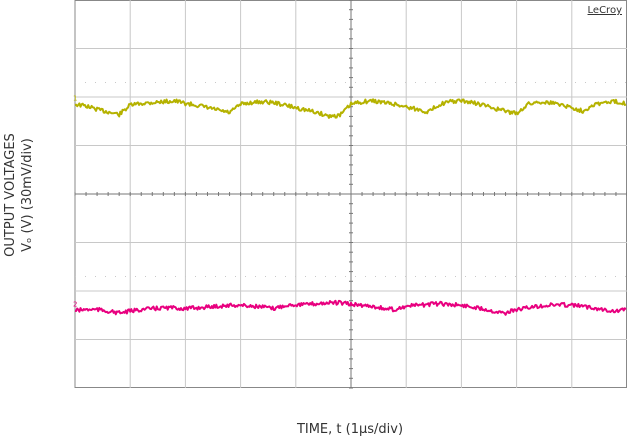 The width and height of the screenshot is (627, 448). I want to click on y-axis-label-line1: OUTPUT VOLTAGES, so click(10, 195).